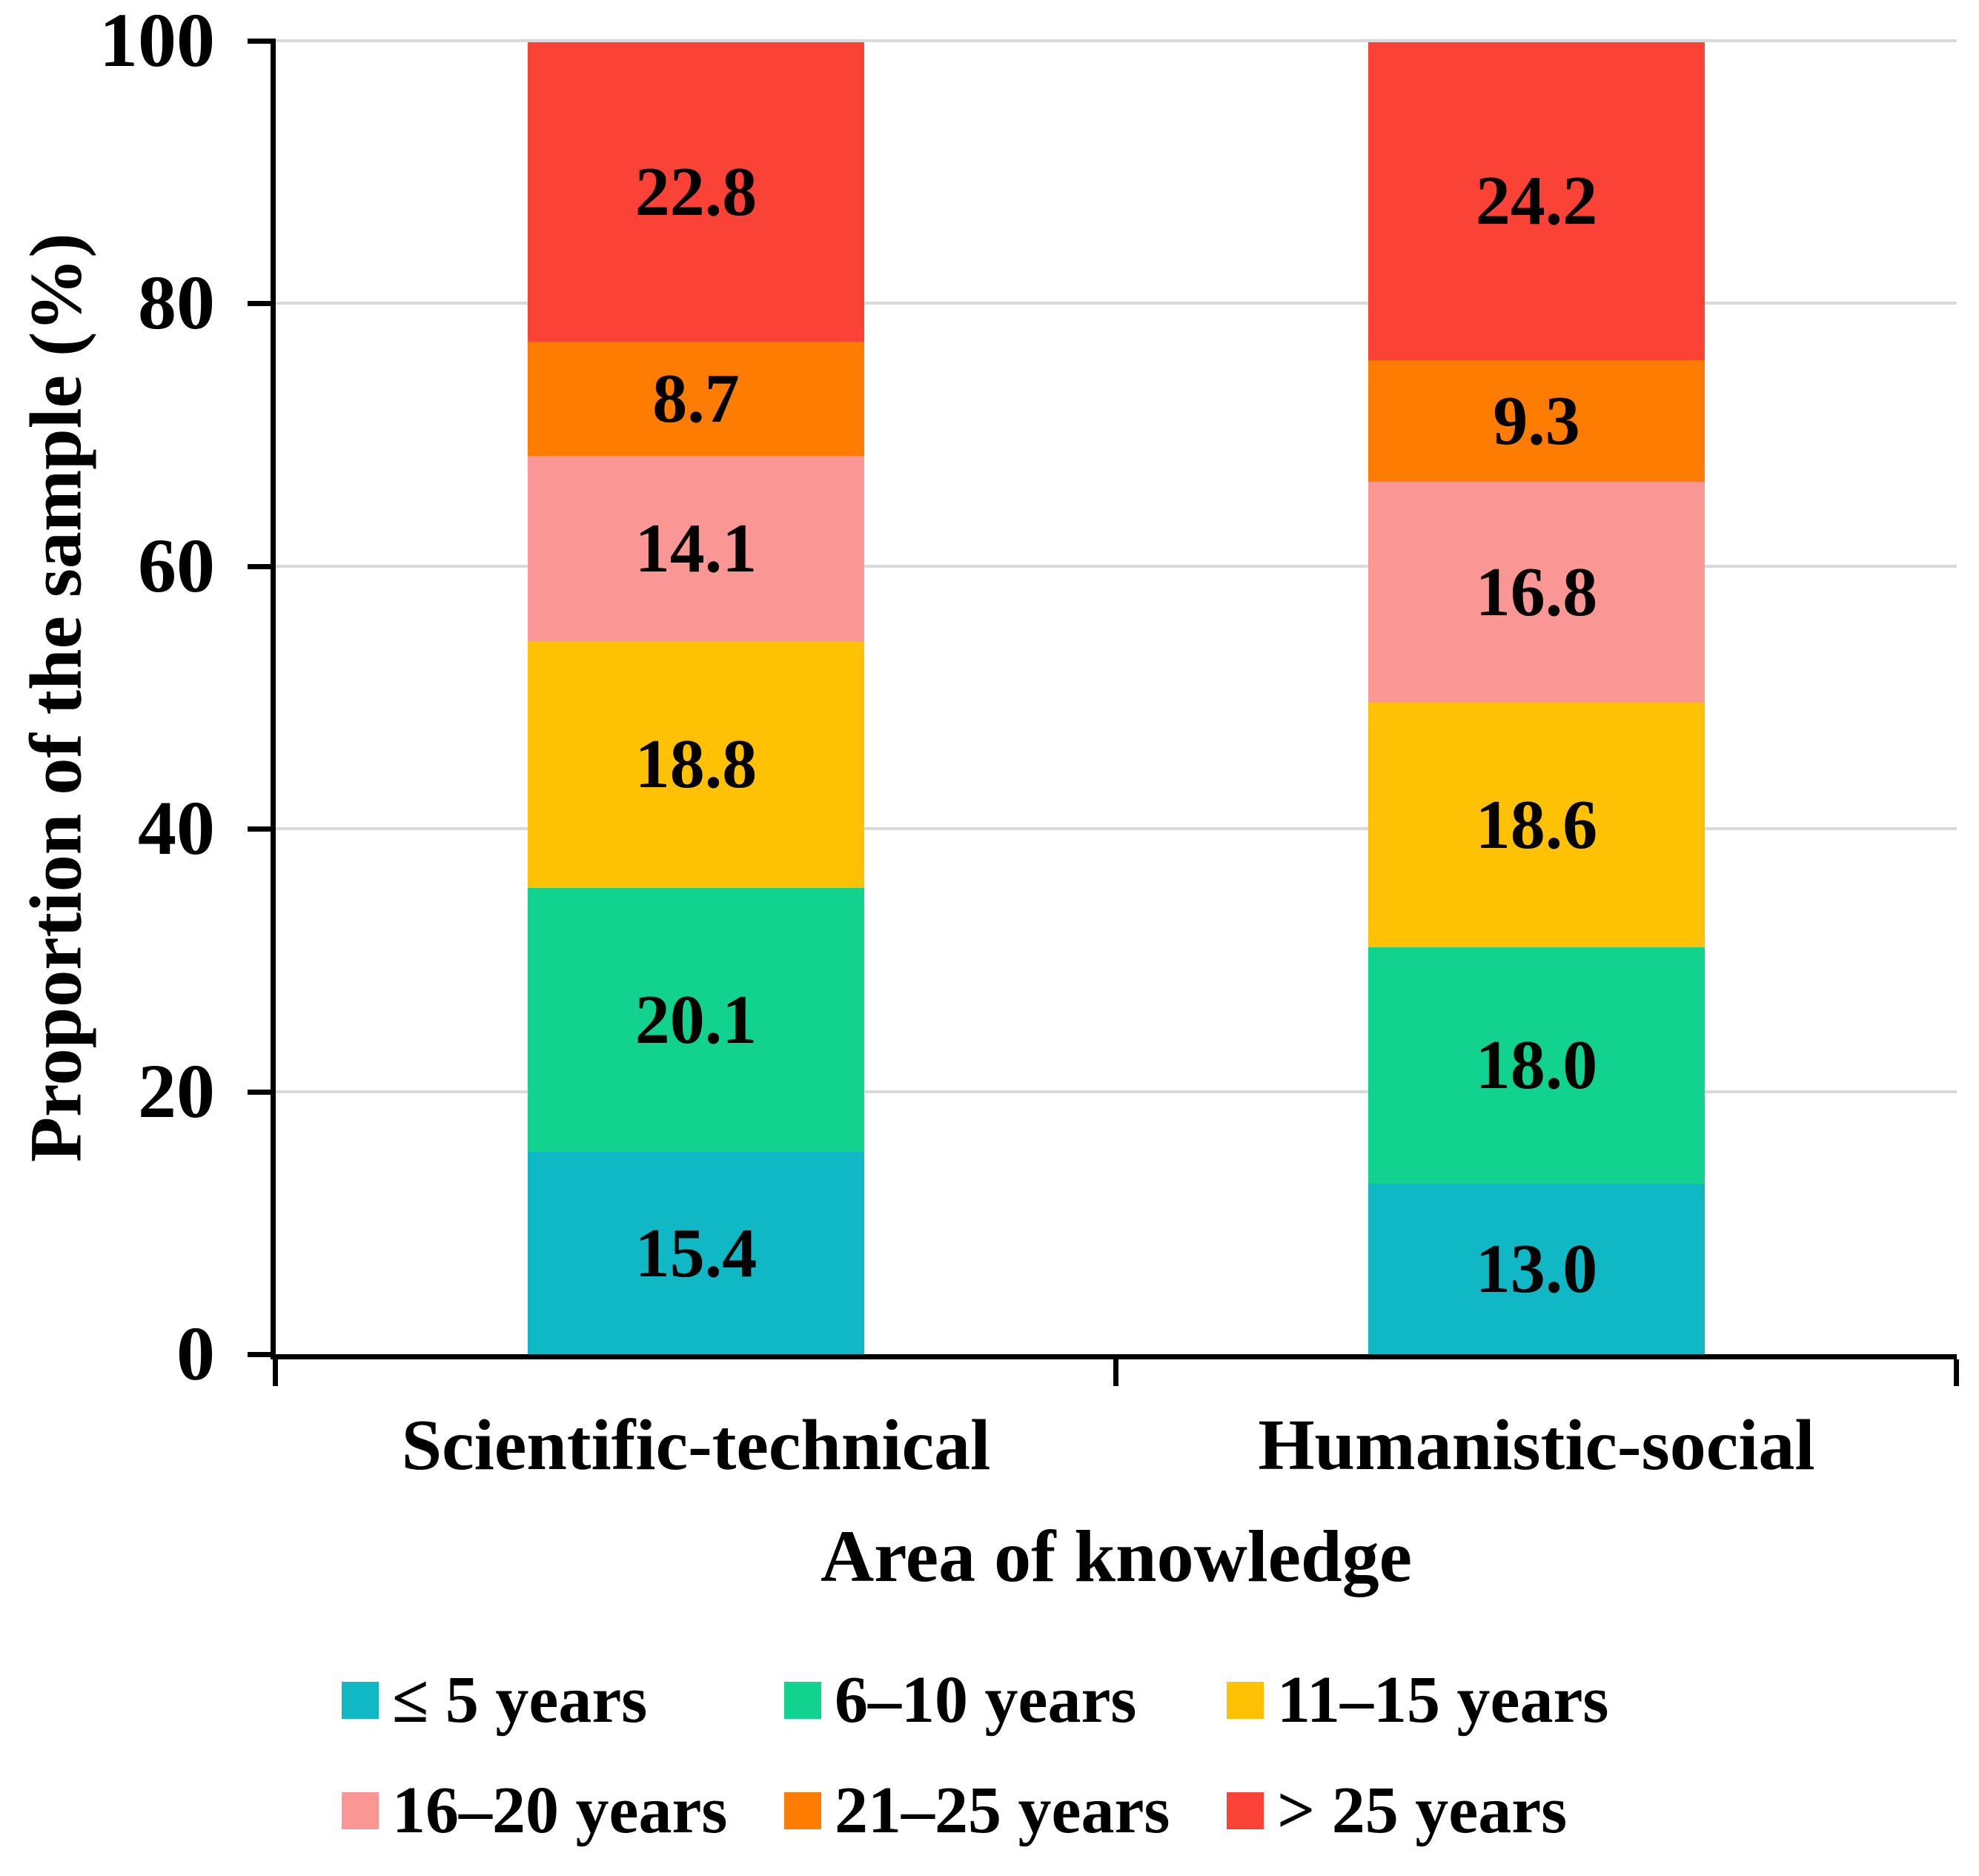  I want to click on data-label: 13.0, so click(1536, 1268).